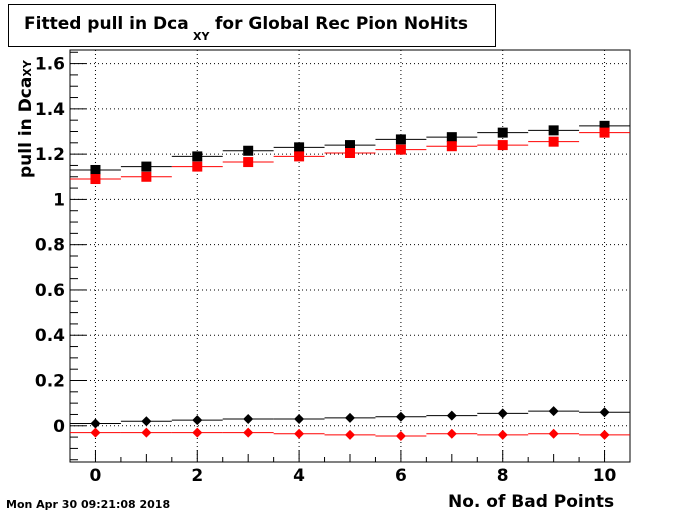 The height and width of the screenshot is (514, 700). Describe the element at coordinates (197, 476) in the screenshot. I see `x-tick-label: 2` at that location.